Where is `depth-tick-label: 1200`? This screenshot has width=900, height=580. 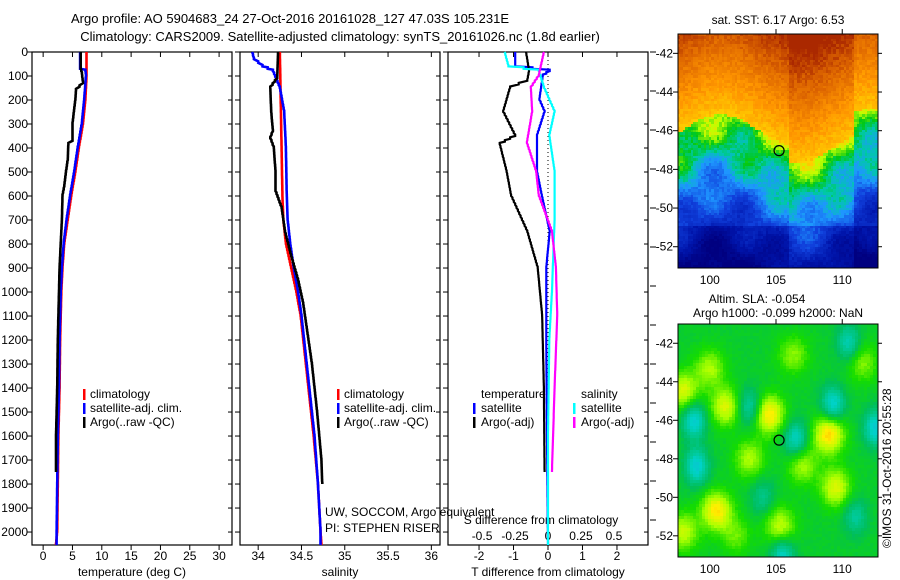
depth-tick-label: 1200 is located at coordinates (14, 340).